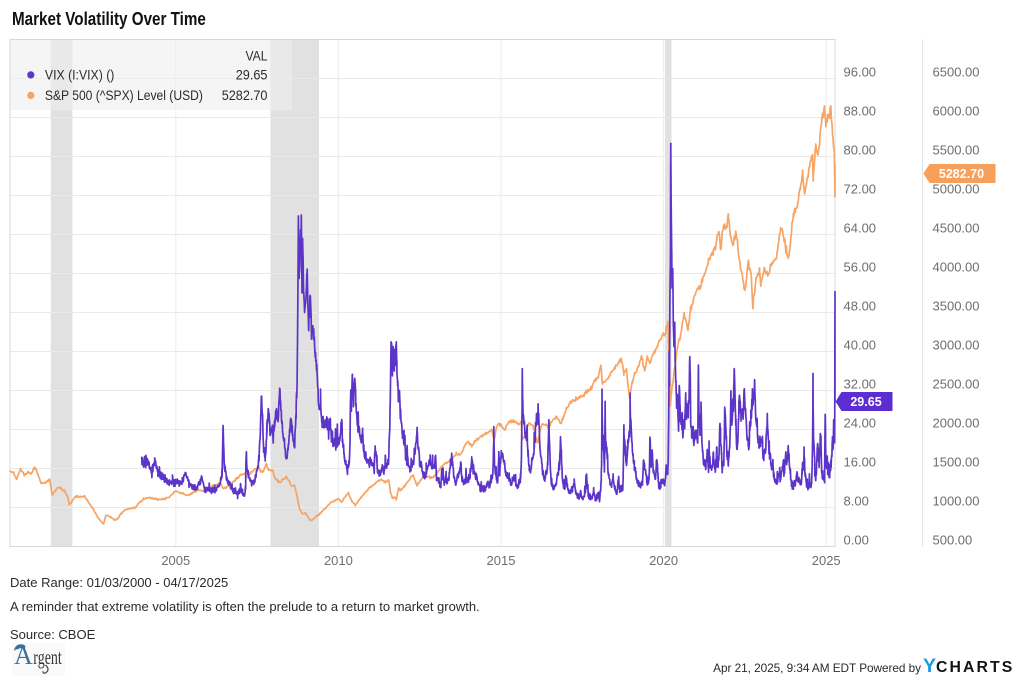 This screenshot has width=1024, height=684. I want to click on svg-text: 72.00, so click(860, 189).